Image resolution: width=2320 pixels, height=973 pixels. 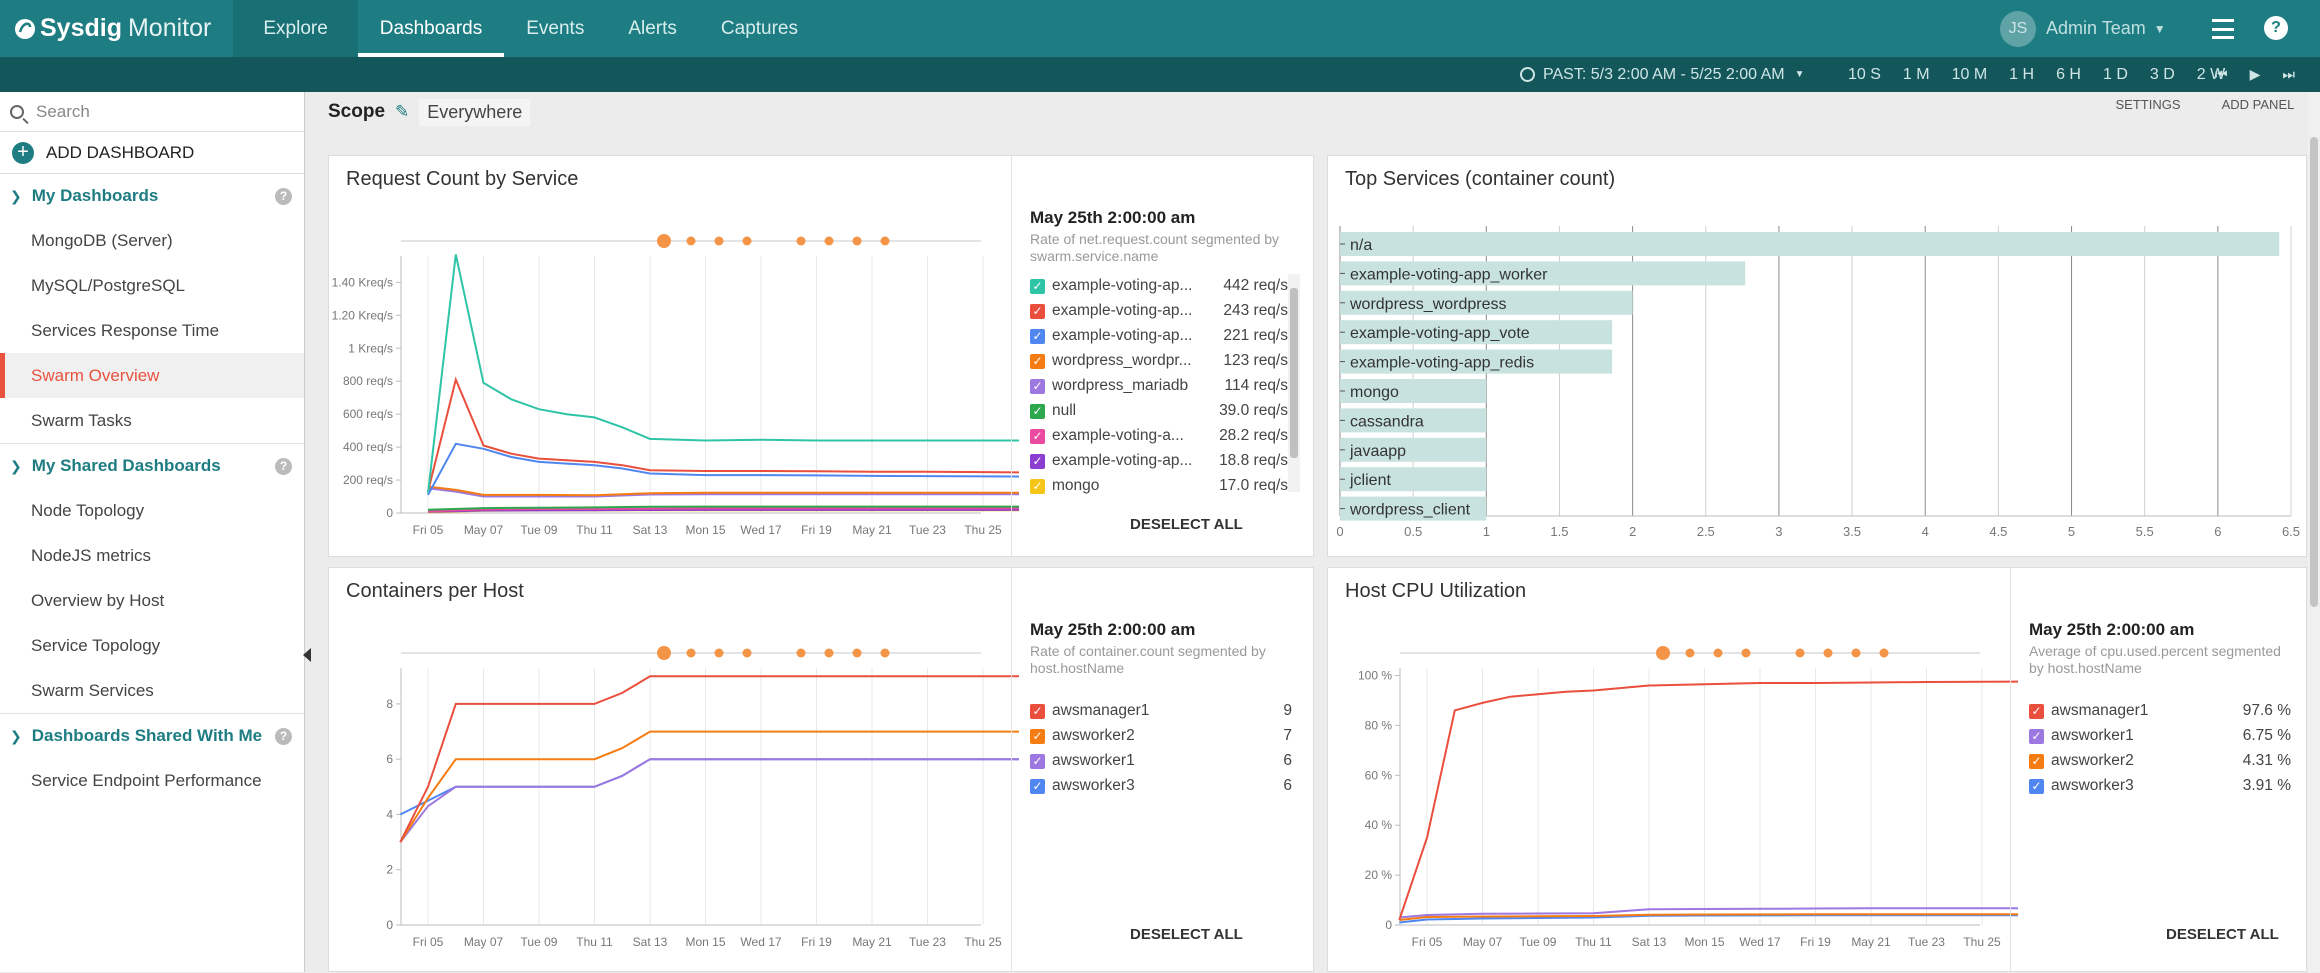 What do you see at coordinates (2255, 74) in the screenshot?
I see `play-icon: ▶` at bounding box center [2255, 74].